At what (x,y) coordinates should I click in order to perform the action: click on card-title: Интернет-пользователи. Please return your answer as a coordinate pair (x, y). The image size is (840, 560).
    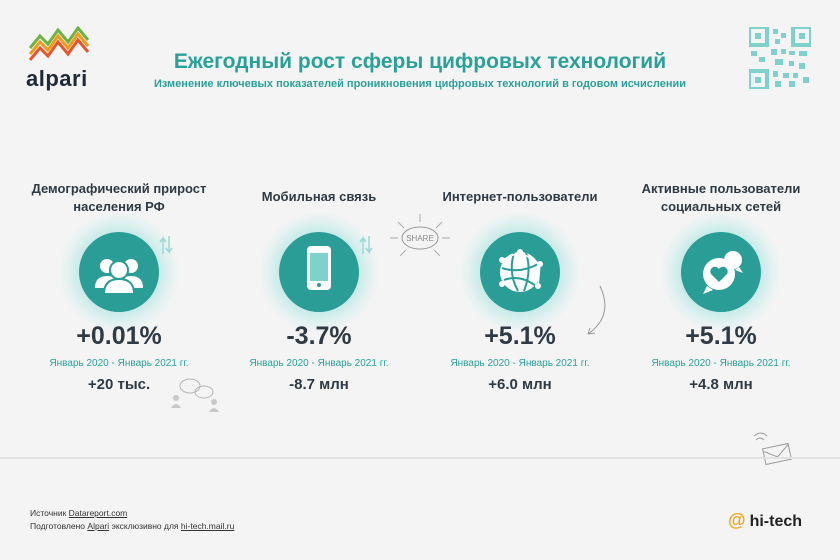
    Looking at the image, I should click on (520, 196).